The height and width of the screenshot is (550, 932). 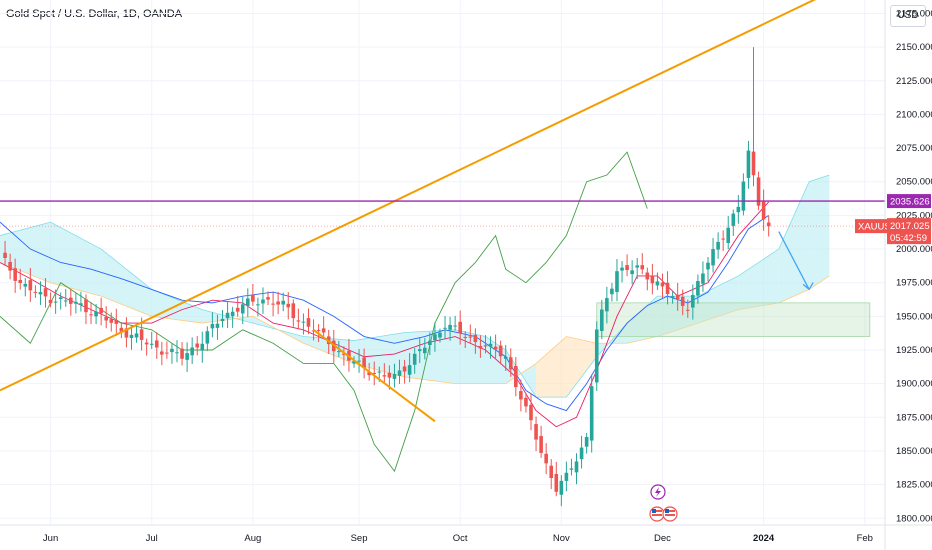 I want to click on currency-button: USD, so click(x=908, y=16).